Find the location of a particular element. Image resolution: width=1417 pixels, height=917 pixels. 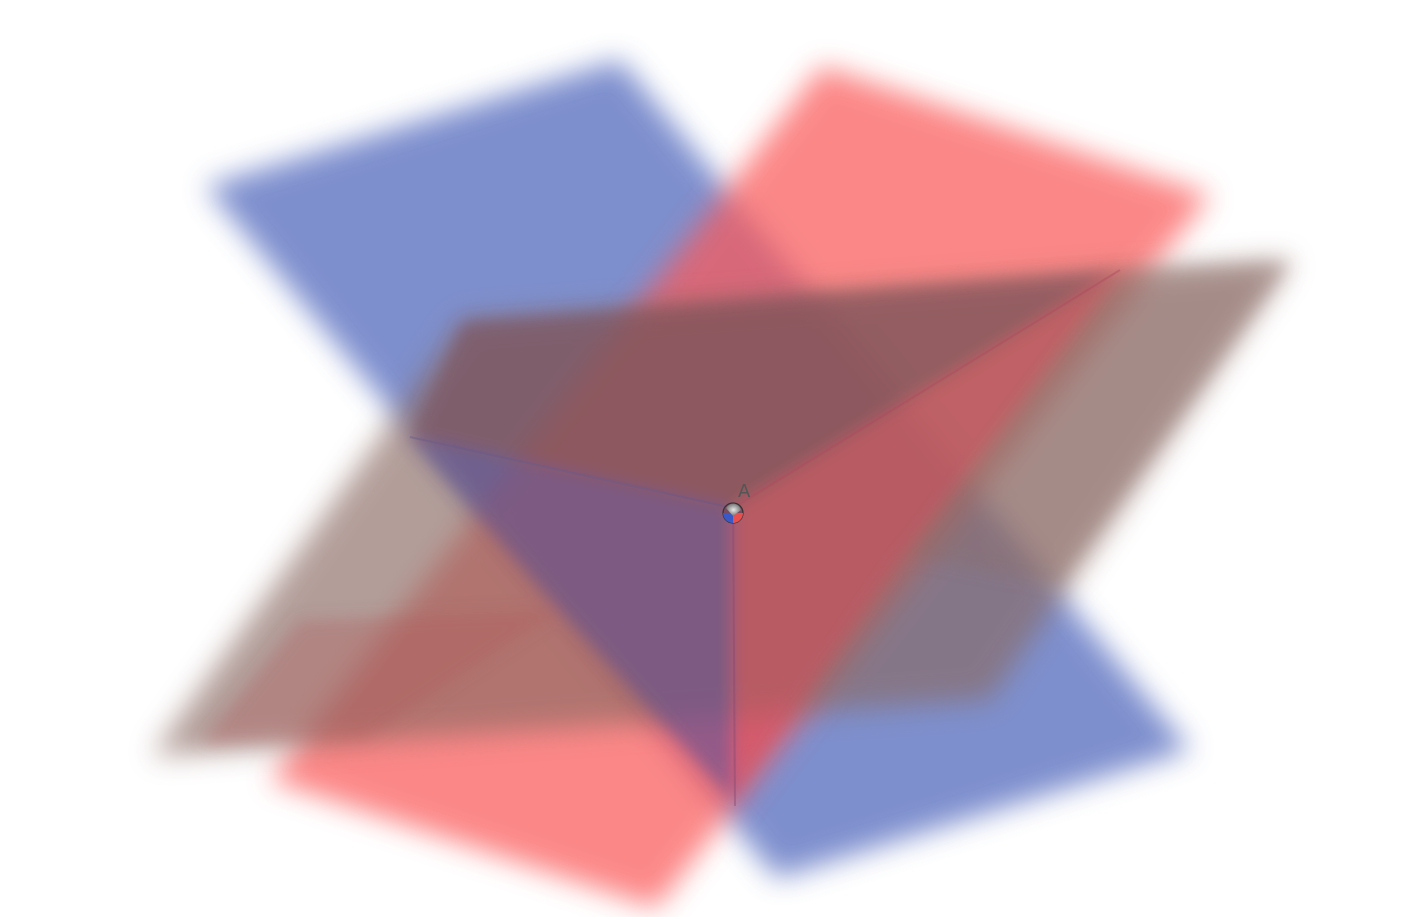

point-a-grey-part is located at coordinates (733, 509).